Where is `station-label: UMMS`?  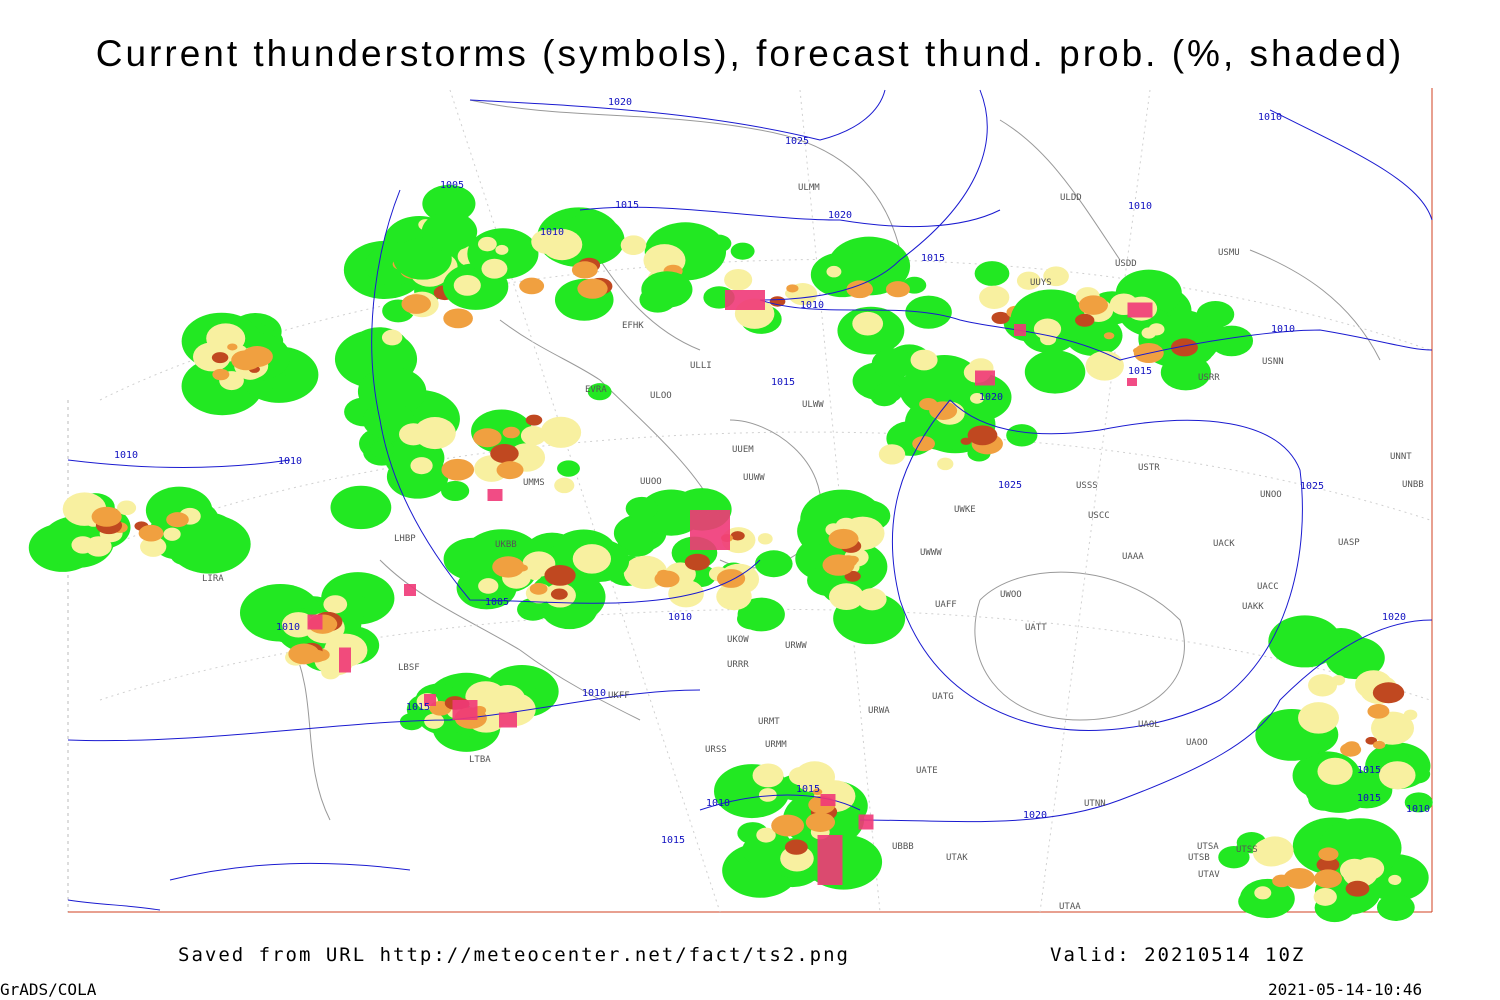
station-label: UMMS is located at coordinates (534, 483).